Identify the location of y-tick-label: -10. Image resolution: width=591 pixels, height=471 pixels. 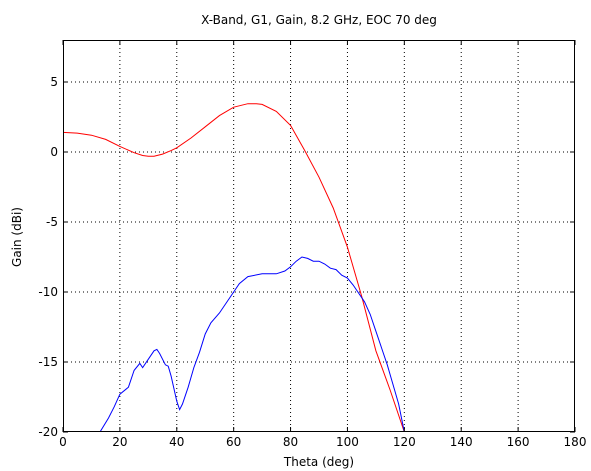
(48, 292).